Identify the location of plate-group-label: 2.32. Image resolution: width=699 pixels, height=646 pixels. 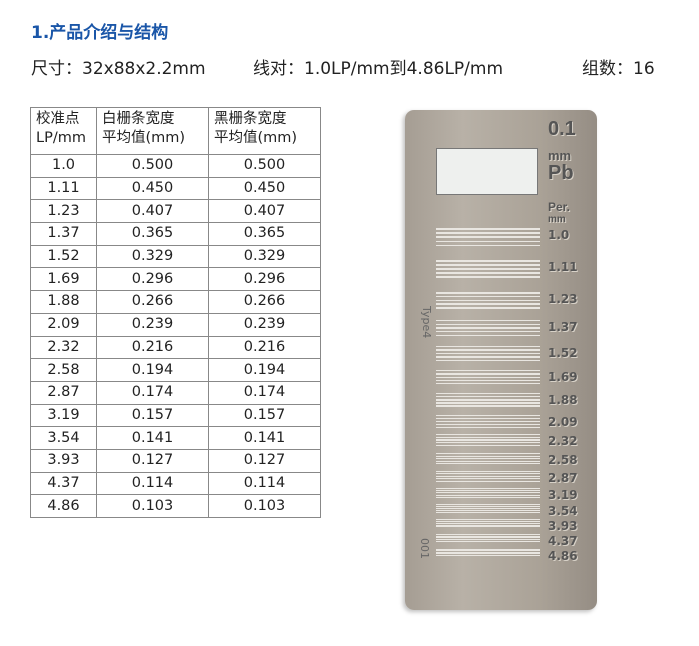
(563, 441).